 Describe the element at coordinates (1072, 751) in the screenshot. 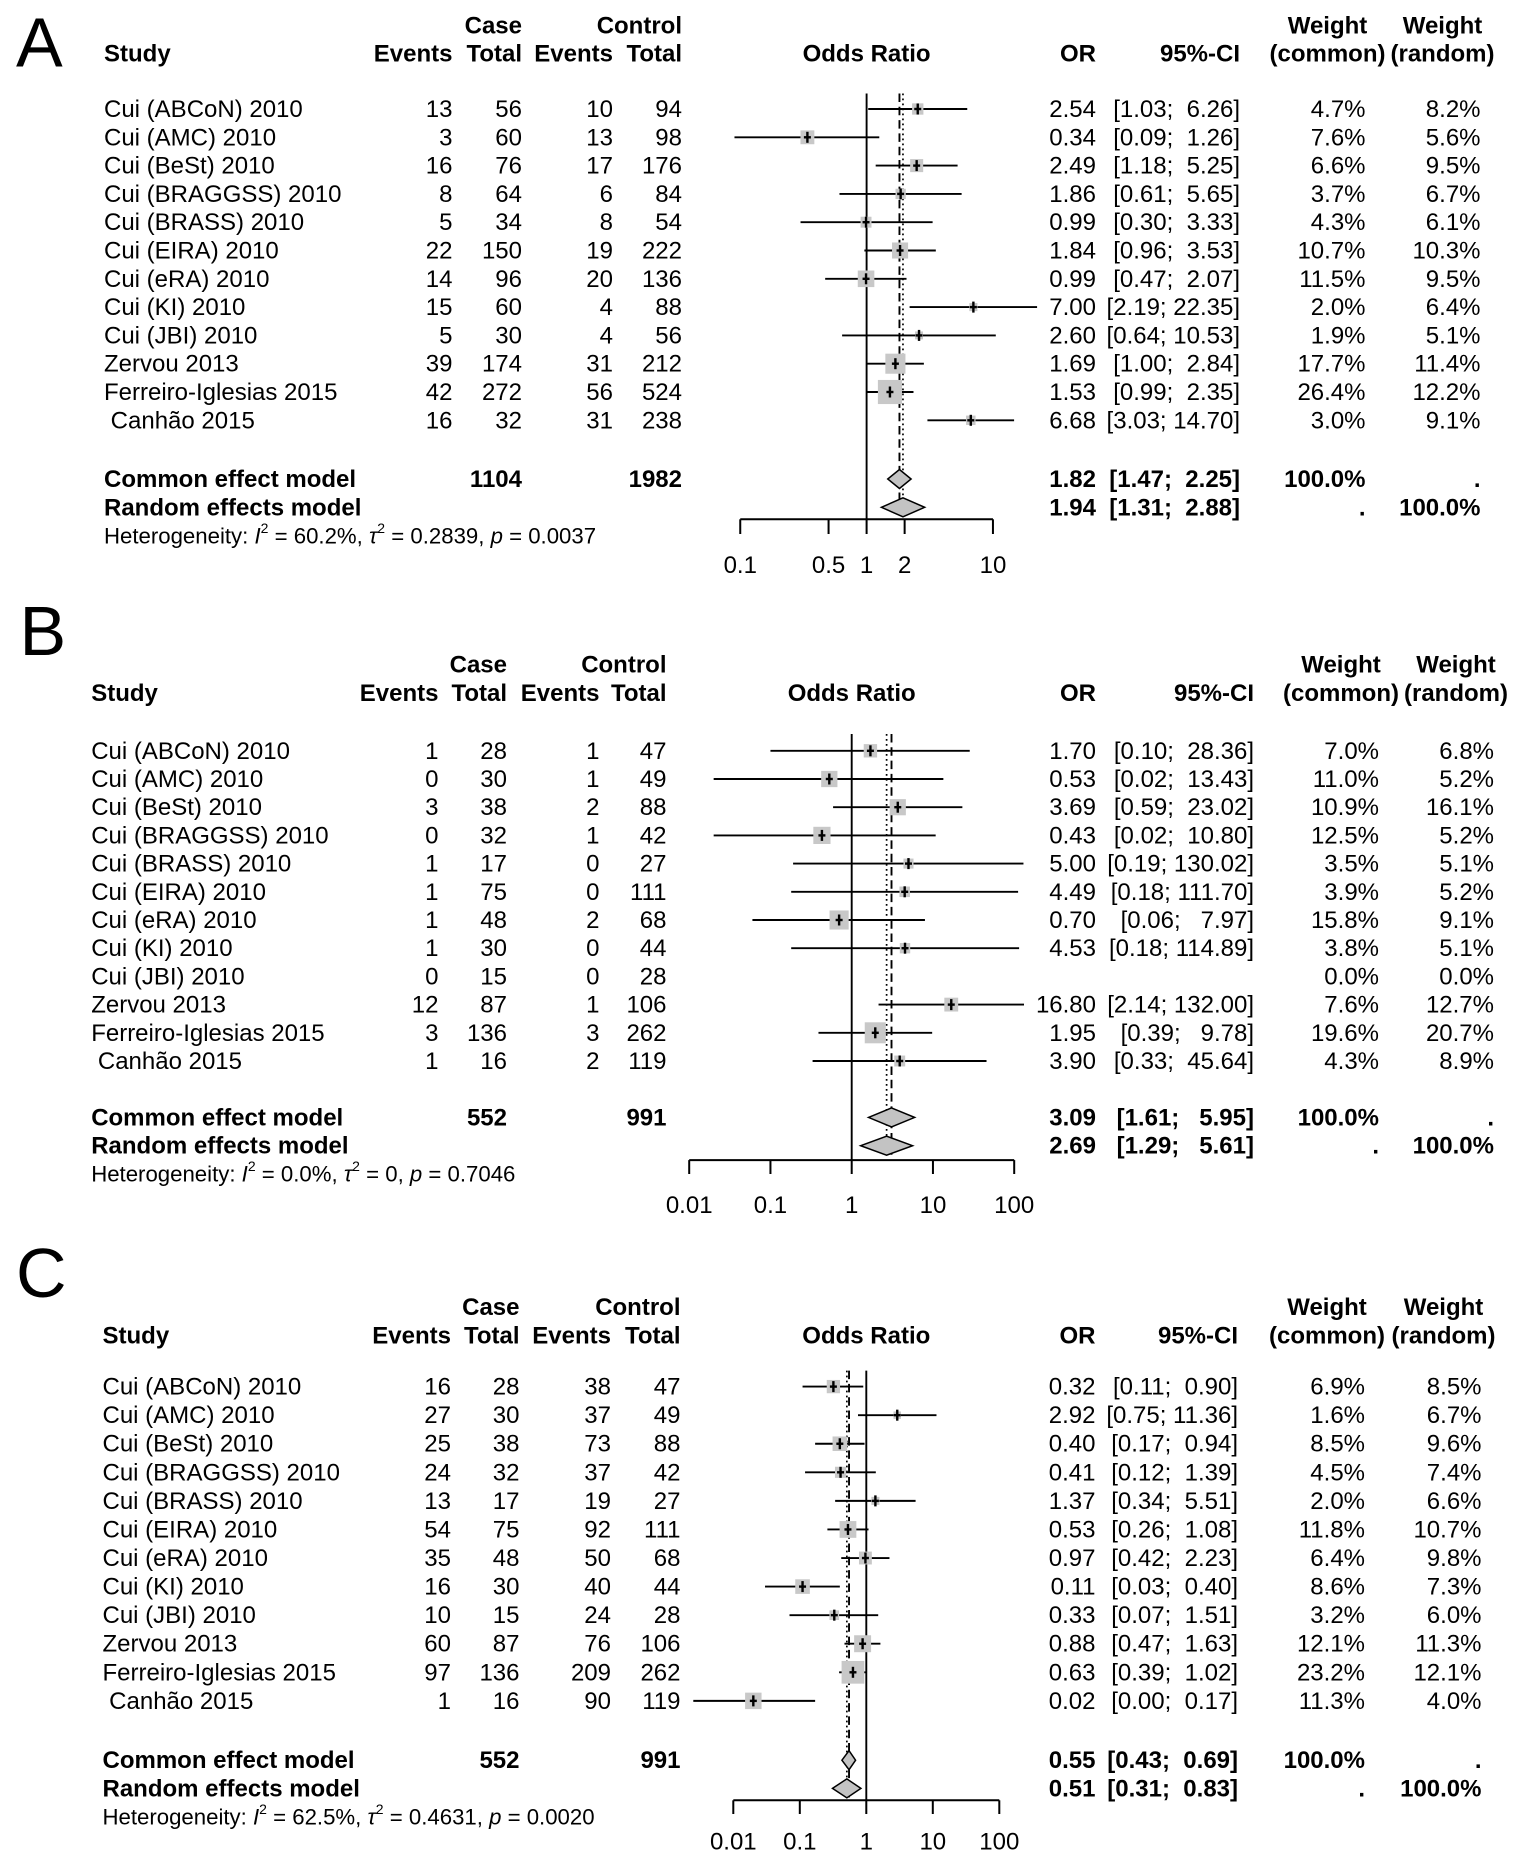

I see `svg-text: 1.70` at that location.